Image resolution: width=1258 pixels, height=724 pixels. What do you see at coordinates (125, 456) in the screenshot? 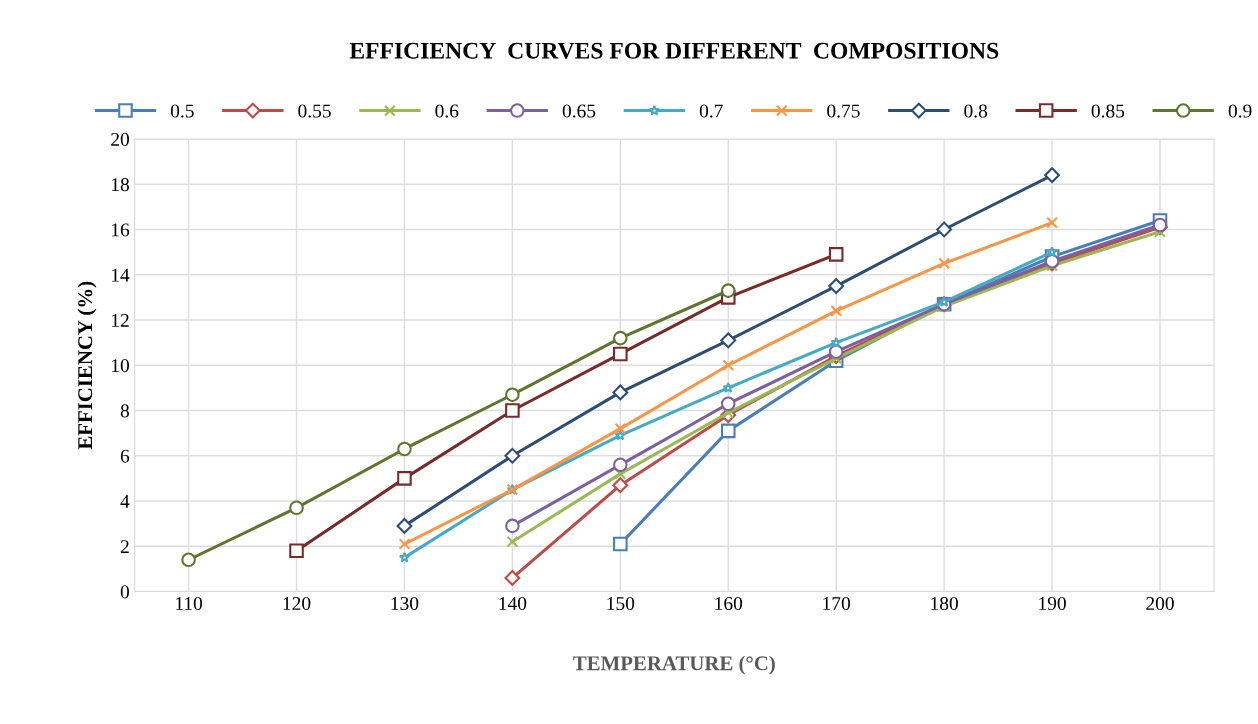
I see `y-tick-label: 6` at bounding box center [125, 456].